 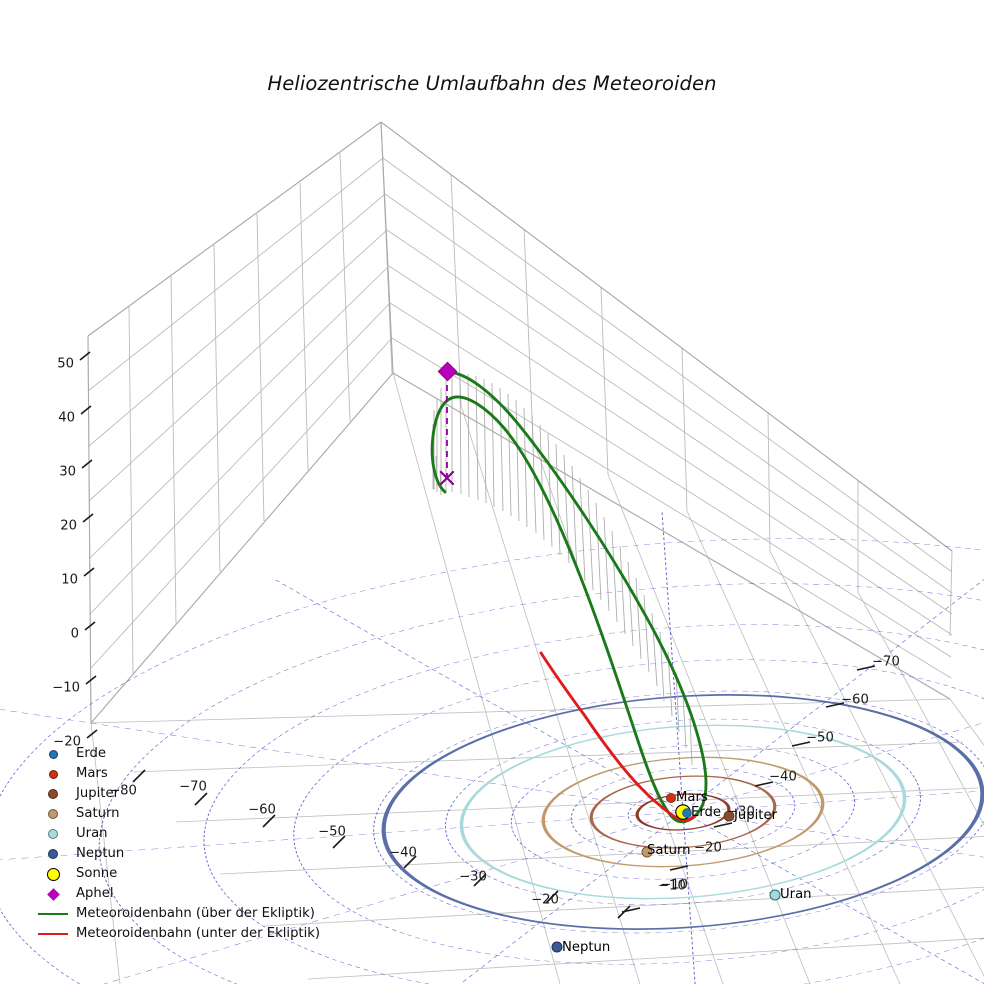 I want to click on legend-item-label: Aphel, so click(x=95, y=893).